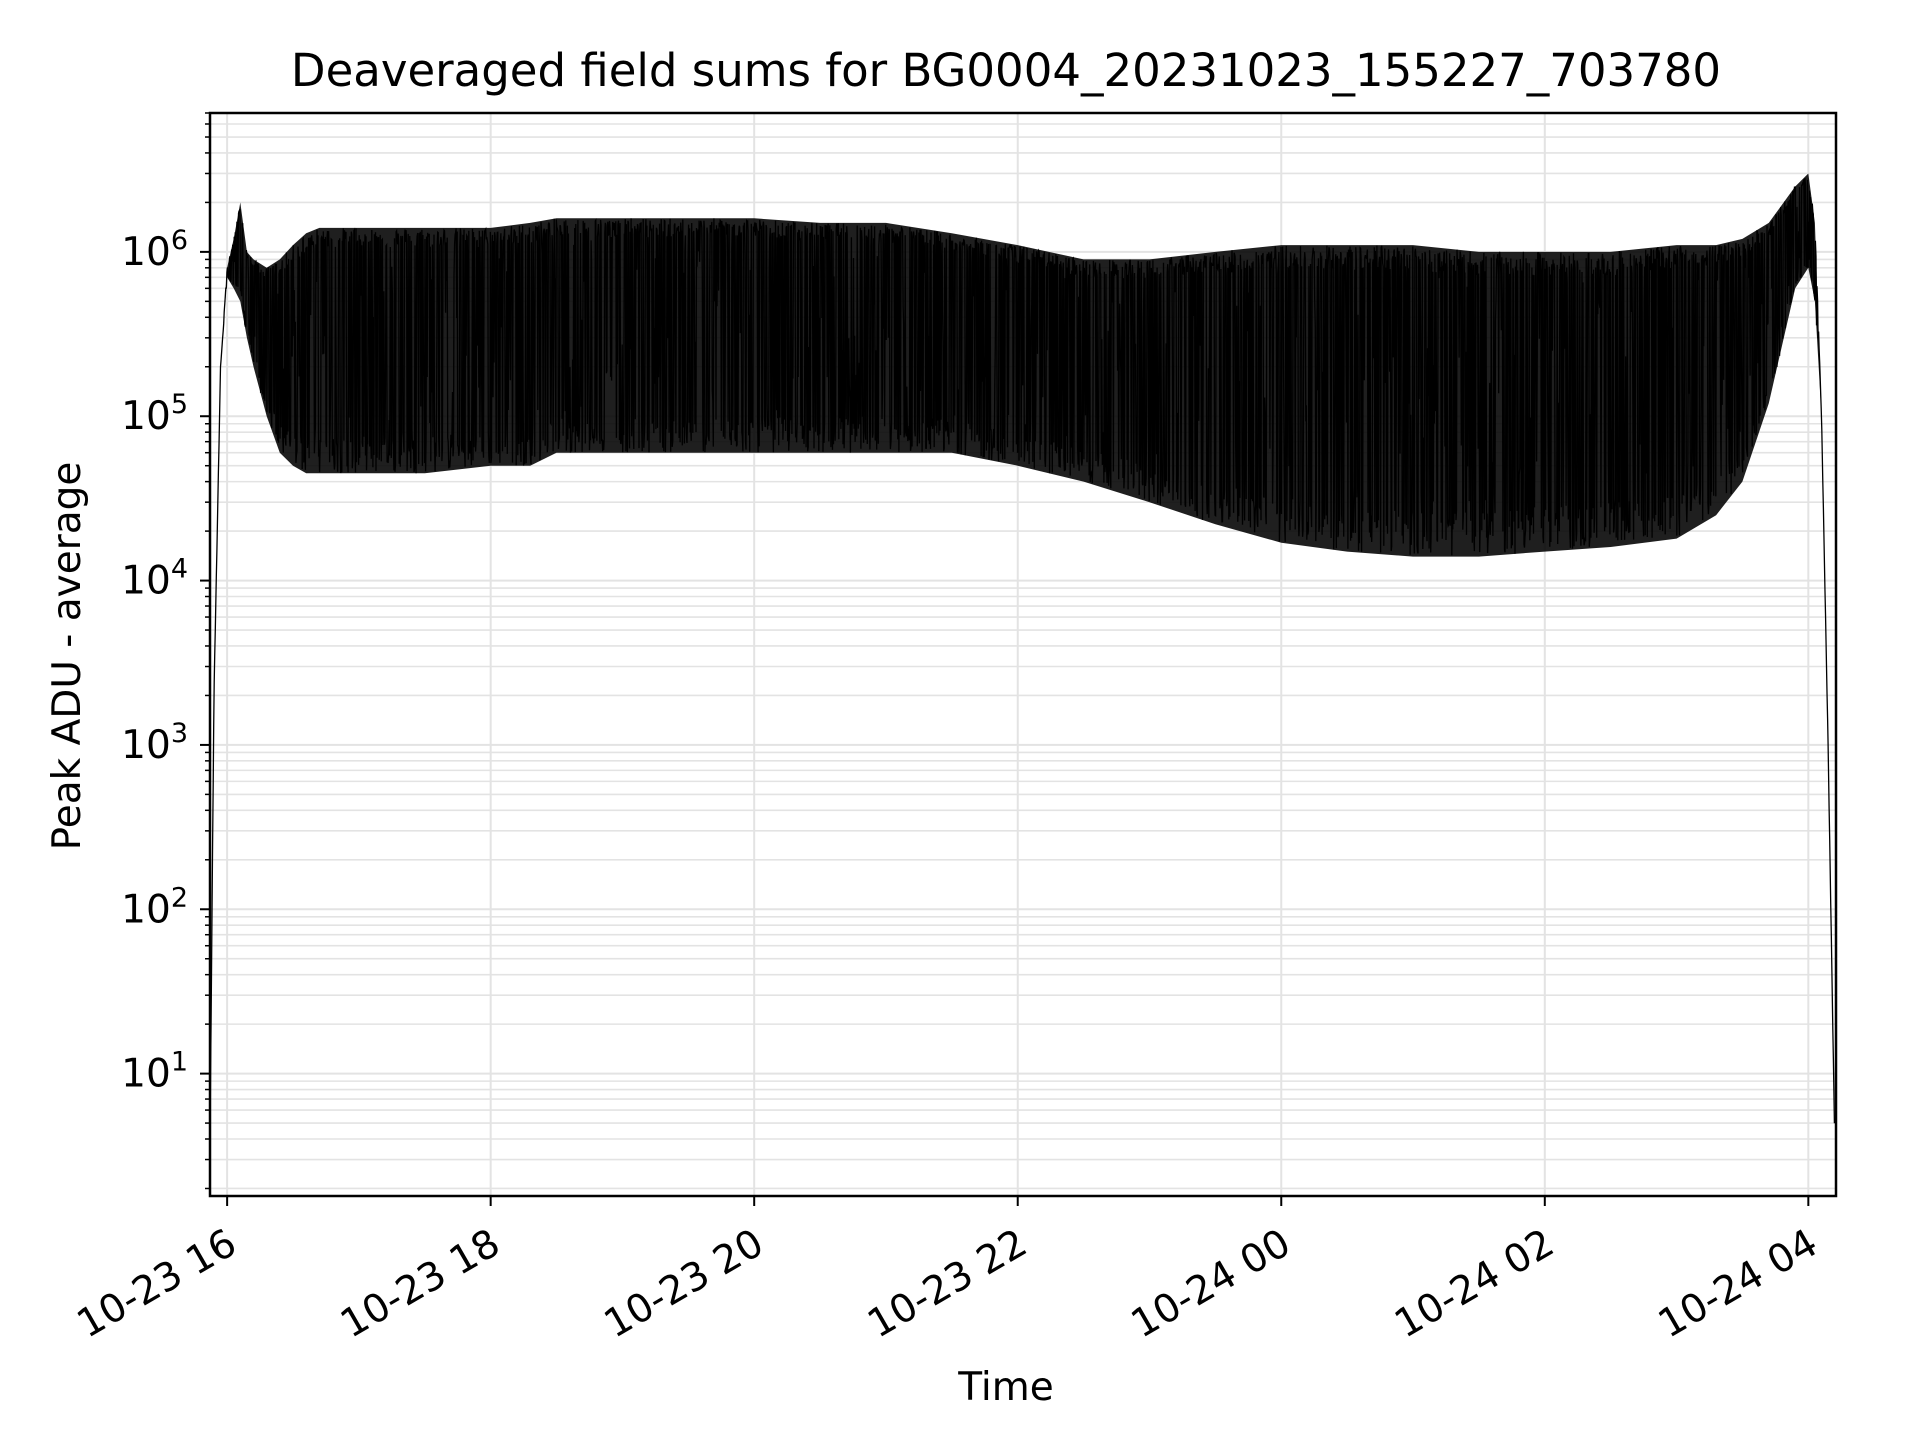 This screenshot has height=1440, width=1920. What do you see at coordinates (1005, 1387) in the screenshot?
I see `x-axis-label: Time` at bounding box center [1005, 1387].